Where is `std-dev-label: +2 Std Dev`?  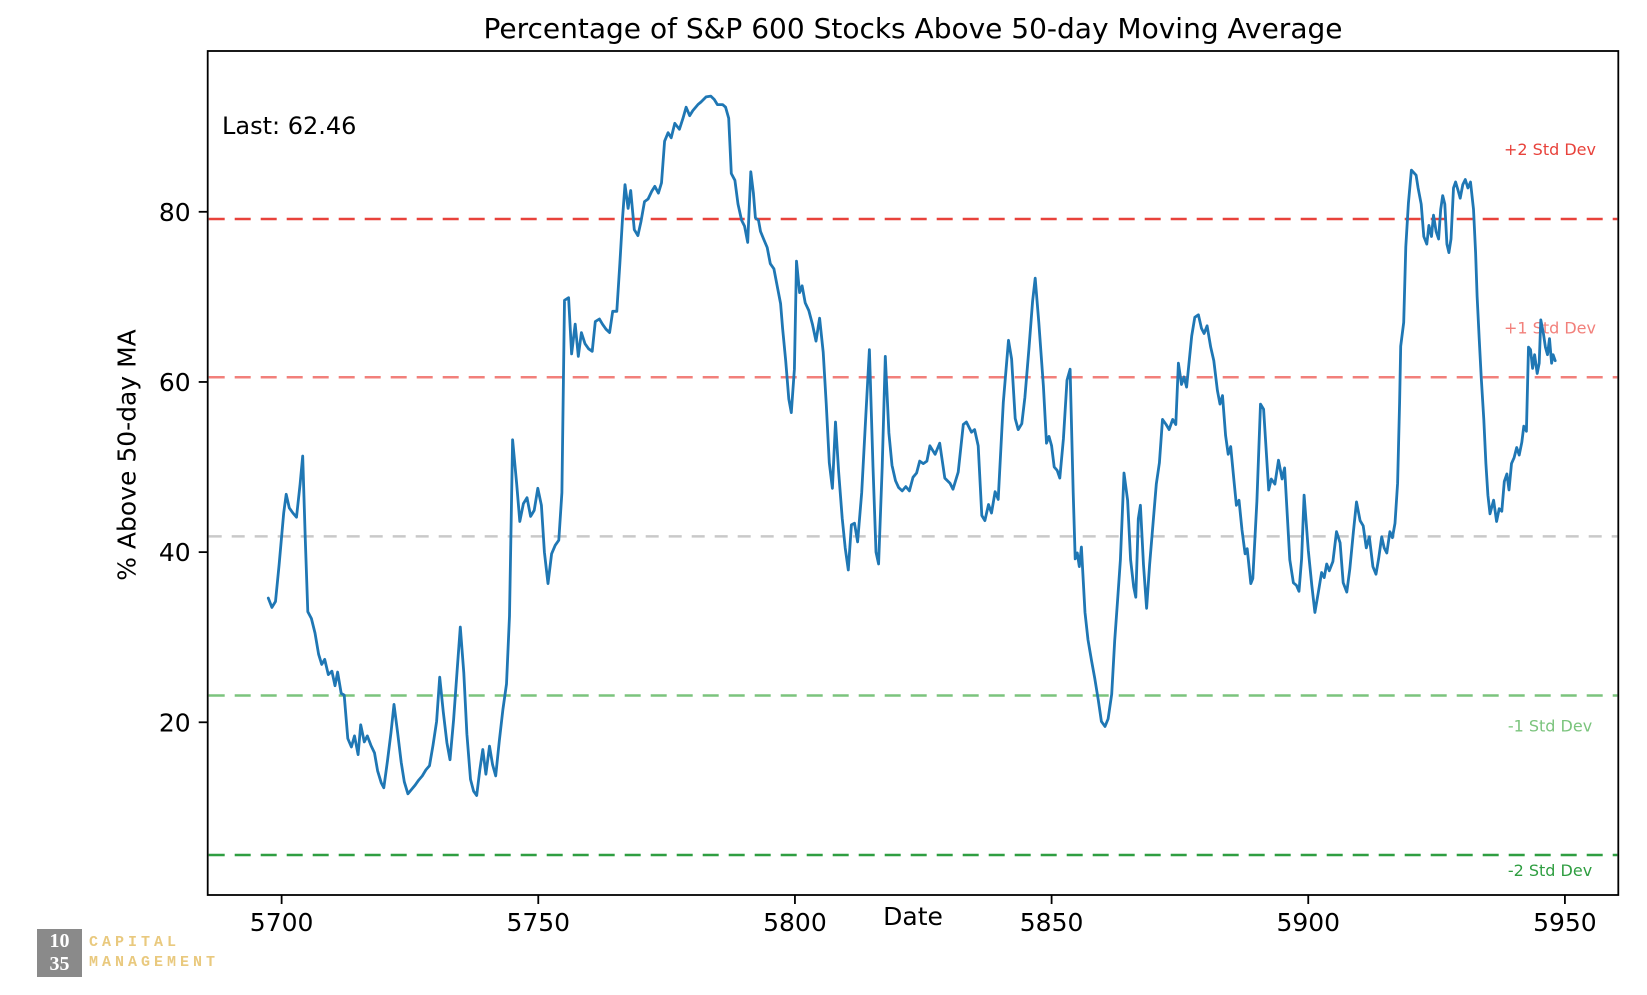 std-dev-label: +2 Std Dev is located at coordinates (1550, 149).